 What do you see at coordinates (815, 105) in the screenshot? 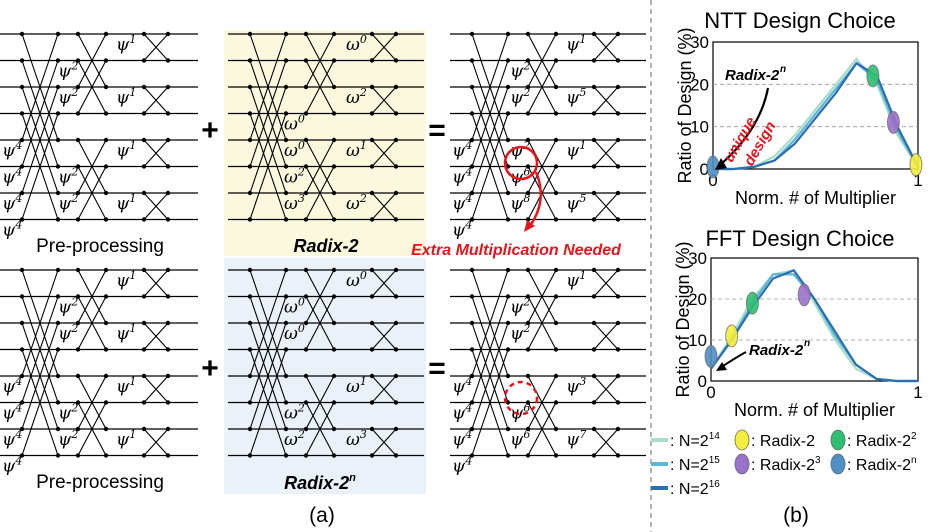
I see `plot-area` at bounding box center [815, 105].